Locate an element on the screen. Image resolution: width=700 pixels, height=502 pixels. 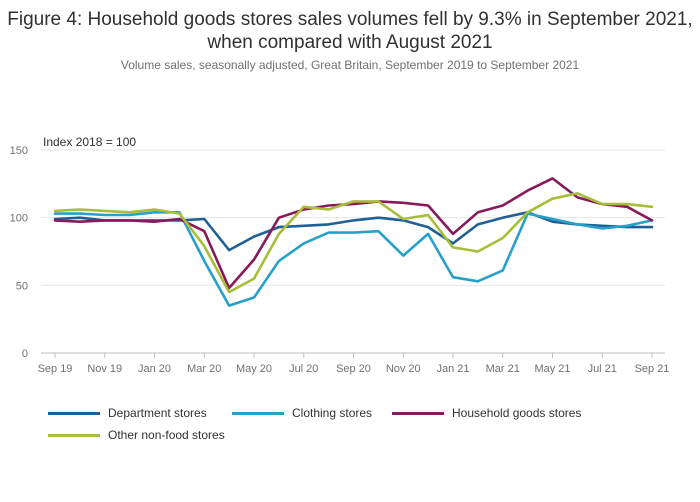
legend-label: Household goods stores is located at coordinates (517, 413).